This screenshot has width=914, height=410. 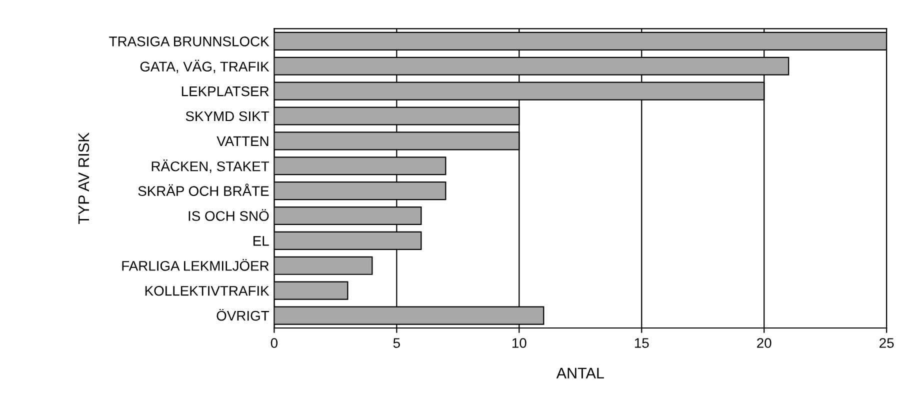 I want to click on y-tick-label: SKRÄP OCH BRÅTE, so click(x=203, y=190).